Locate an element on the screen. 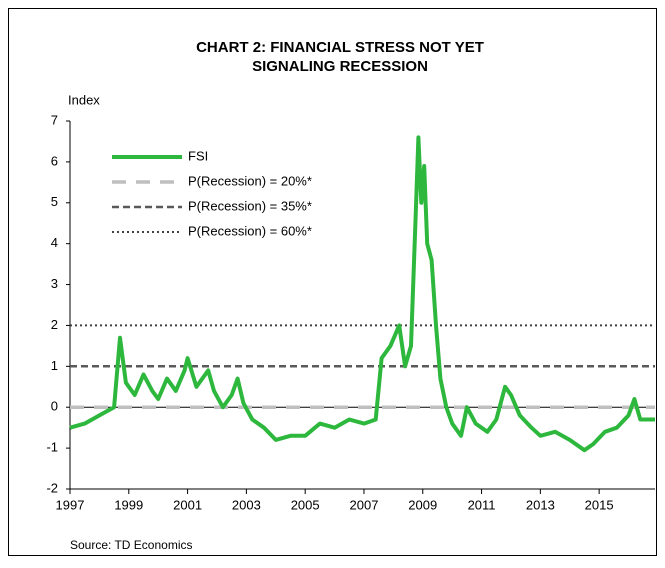 This screenshot has width=665, height=568. chart-title: SIGNALING RECESSION is located at coordinates (340, 66).